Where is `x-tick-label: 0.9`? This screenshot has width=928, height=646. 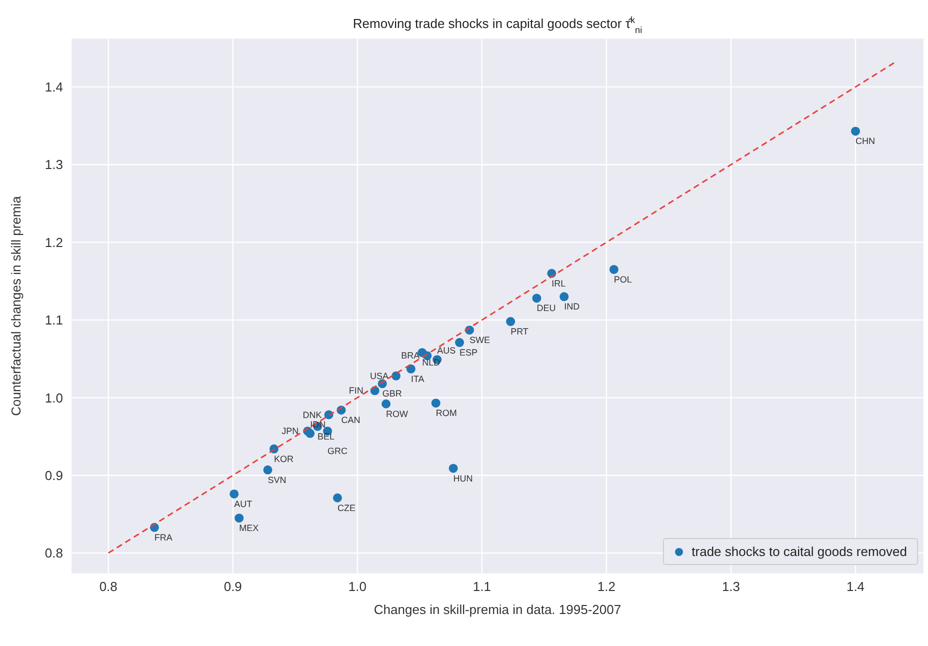
x-tick-label: 0.9 is located at coordinates (233, 586).